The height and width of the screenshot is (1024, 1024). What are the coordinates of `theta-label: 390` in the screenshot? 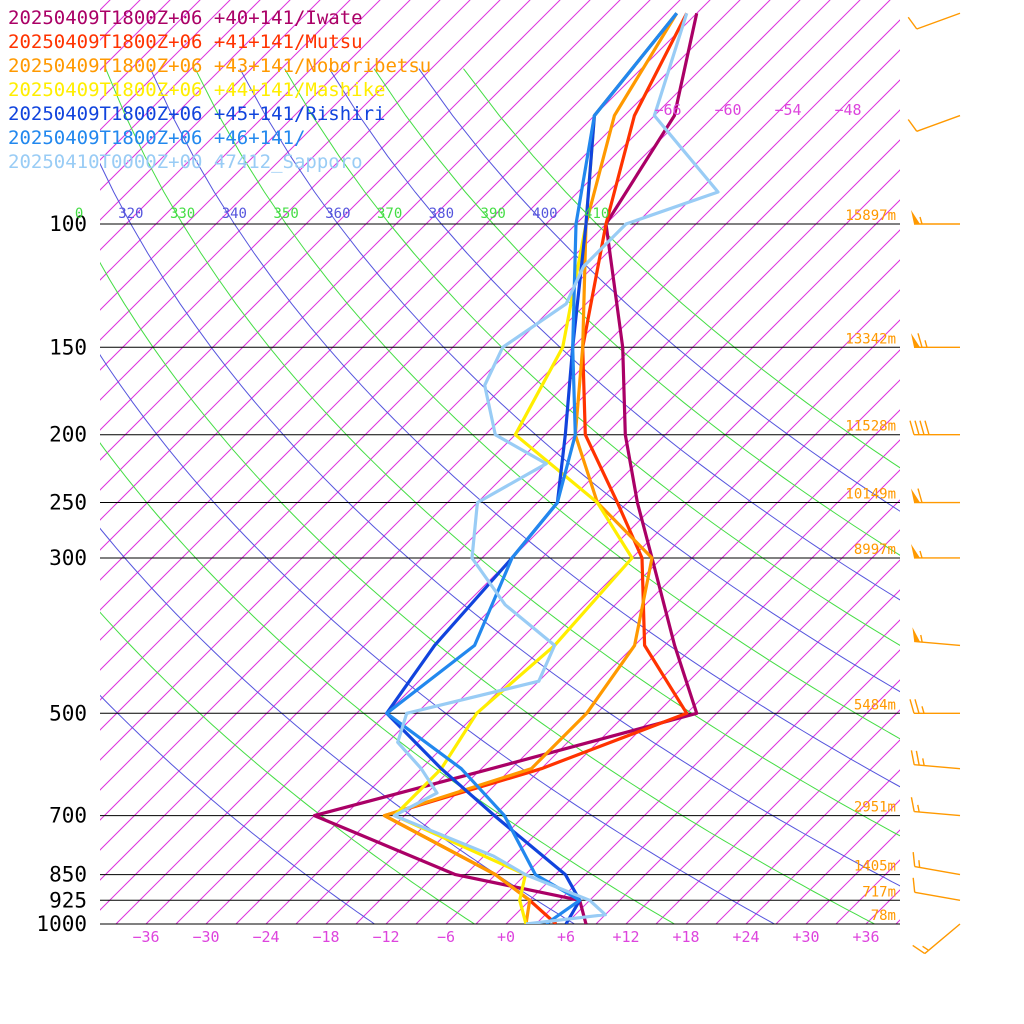 It's located at (493, 214).